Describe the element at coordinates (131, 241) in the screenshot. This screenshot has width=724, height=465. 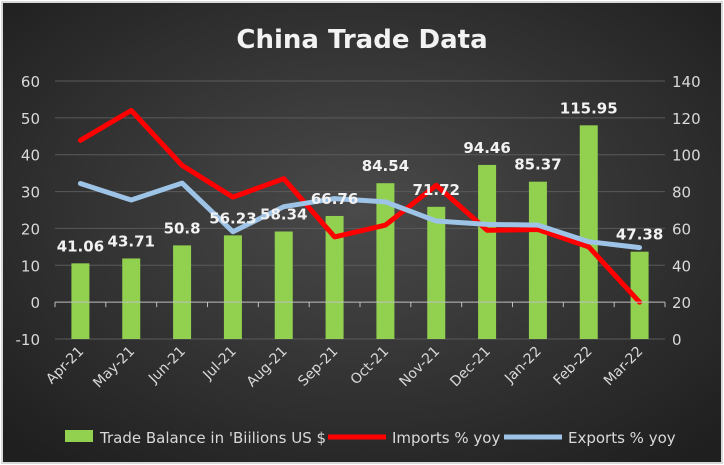
I see `bar-data-label: 43.71` at that location.